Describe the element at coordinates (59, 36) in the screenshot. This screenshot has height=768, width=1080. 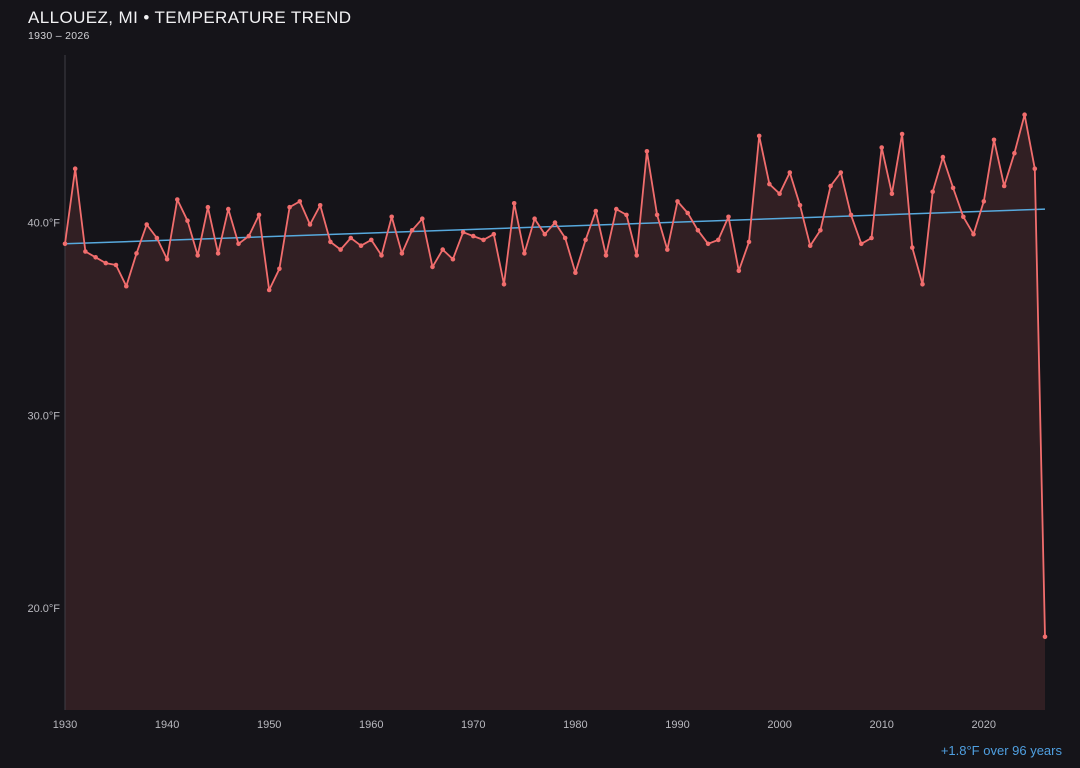
I see `page-subtitle: 1930 – 2026` at that location.